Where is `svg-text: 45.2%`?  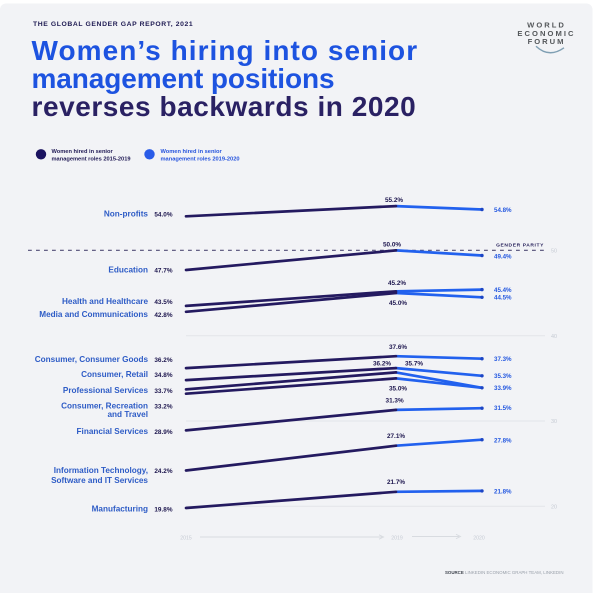
svg-text: 45.2% is located at coordinates (397, 283).